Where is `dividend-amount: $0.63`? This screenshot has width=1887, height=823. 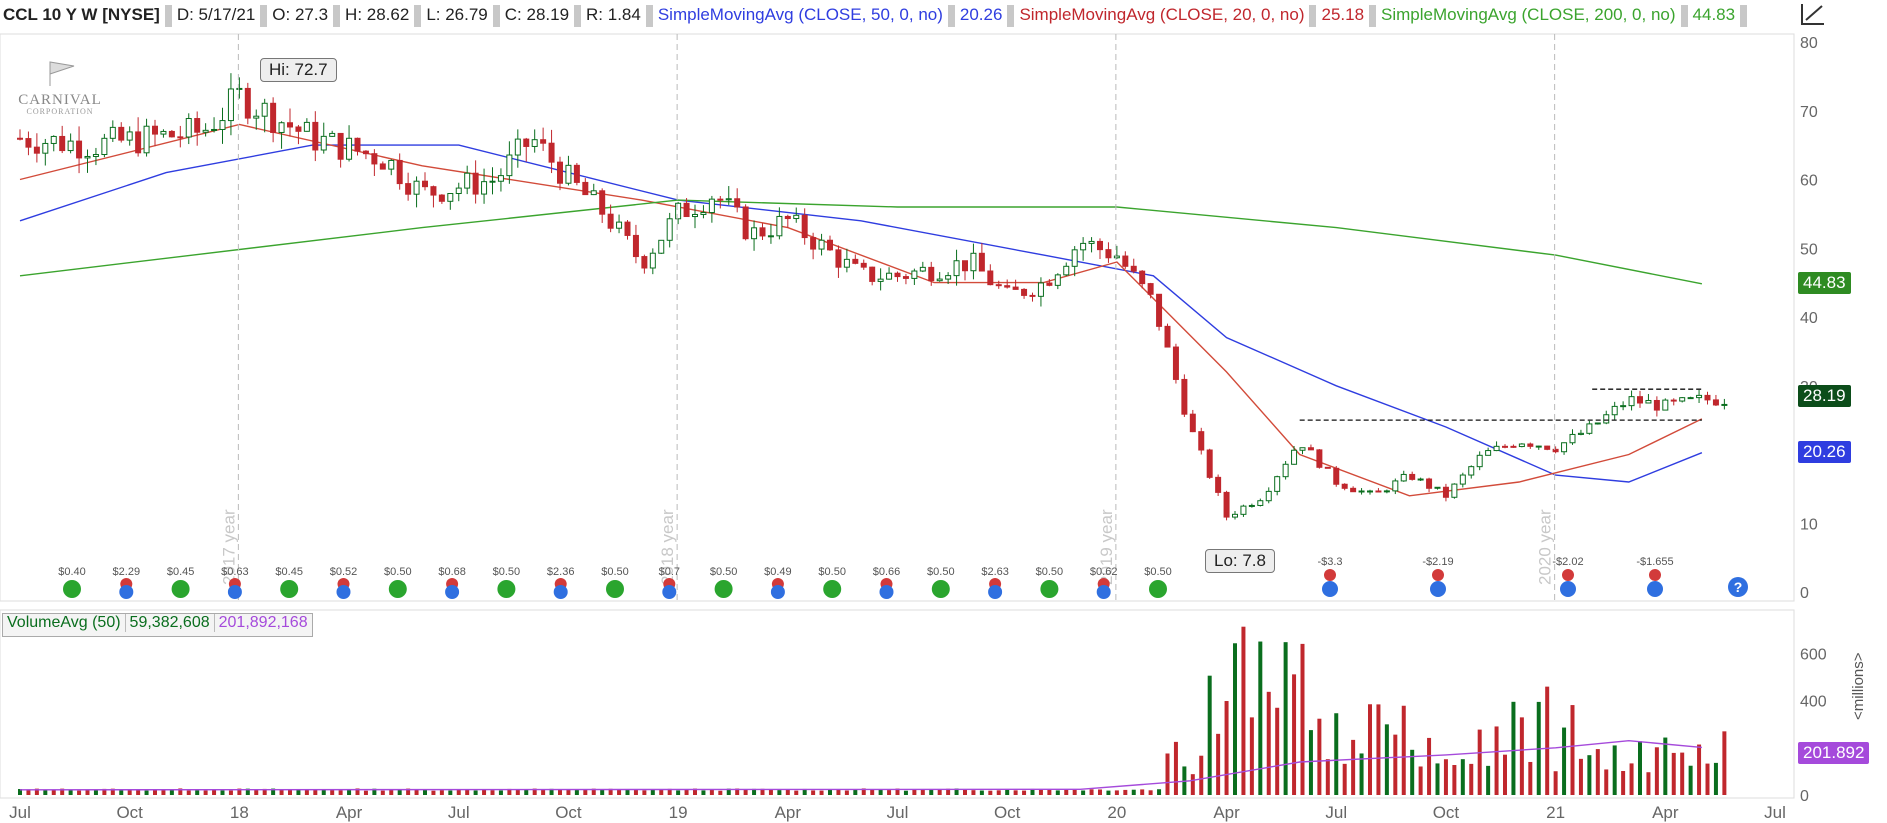 dividend-amount: $0.63 is located at coordinates (235, 572).